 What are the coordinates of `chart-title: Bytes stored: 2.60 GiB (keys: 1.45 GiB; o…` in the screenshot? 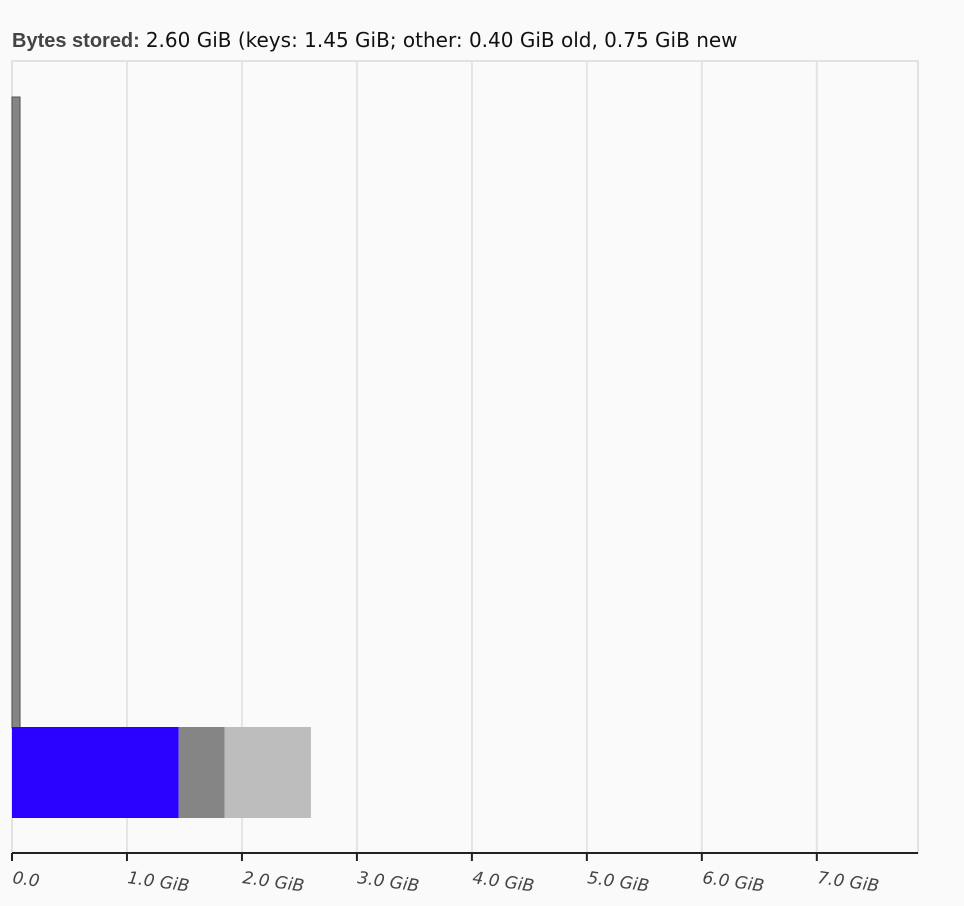 It's located at (375, 40).